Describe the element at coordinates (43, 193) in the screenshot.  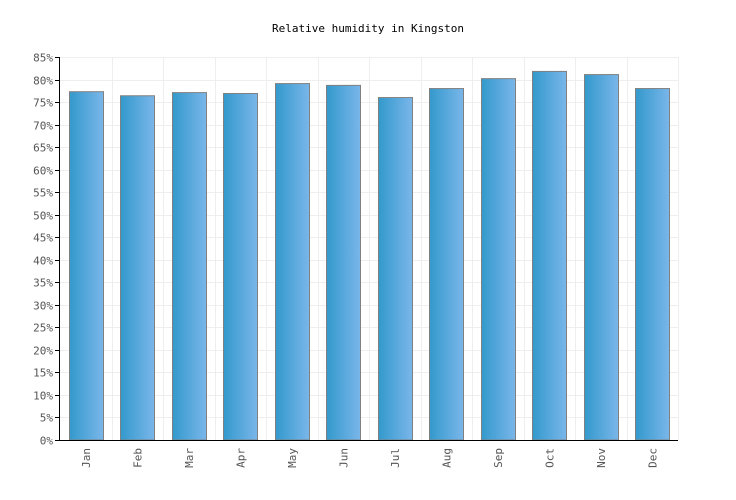
I see `y-tick-label: 55%` at that location.